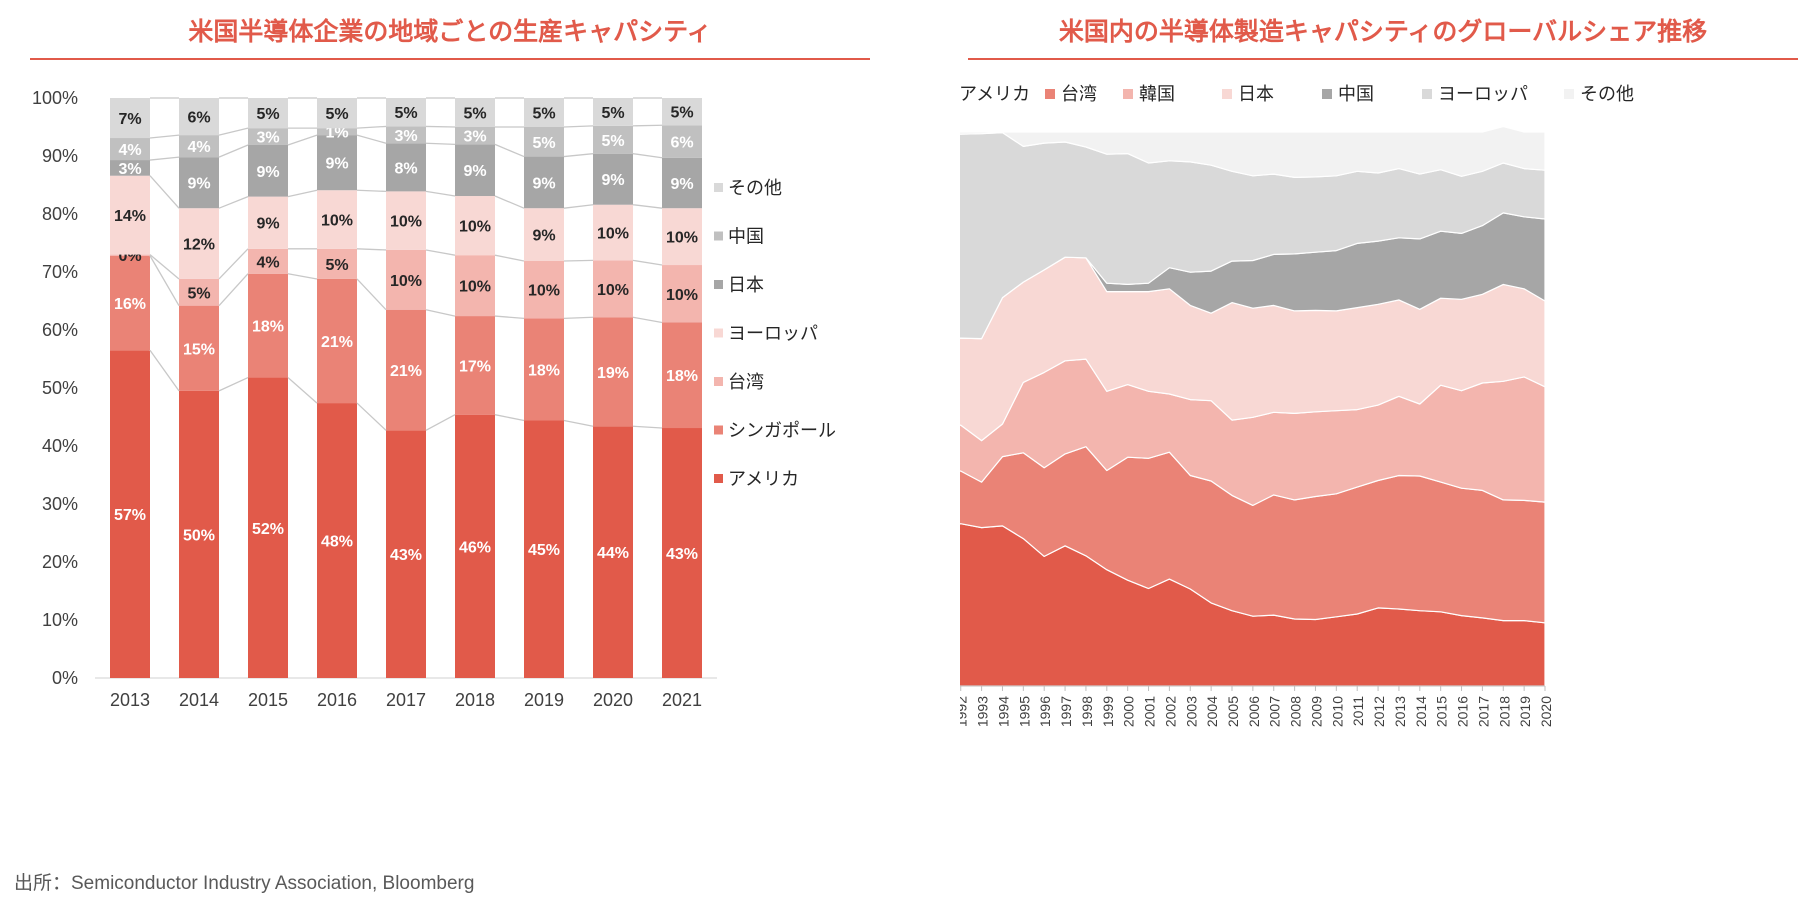 The width and height of the screenshot is (1806, 913). Describe the element at coordinates (1383, 59) in the screenshot. I see `right-title-underline` at that location.